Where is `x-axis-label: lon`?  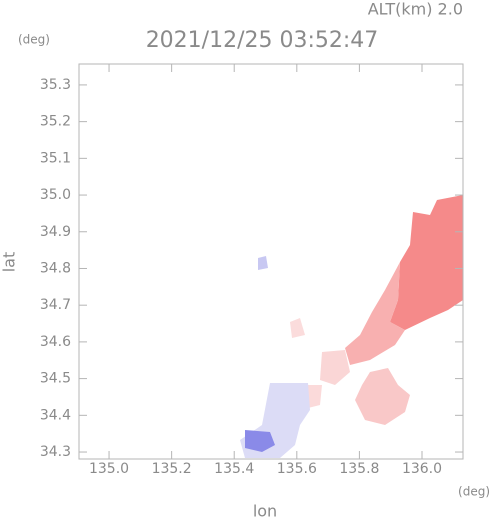 x-axis-label: lon is located at coordinates (265, 511).